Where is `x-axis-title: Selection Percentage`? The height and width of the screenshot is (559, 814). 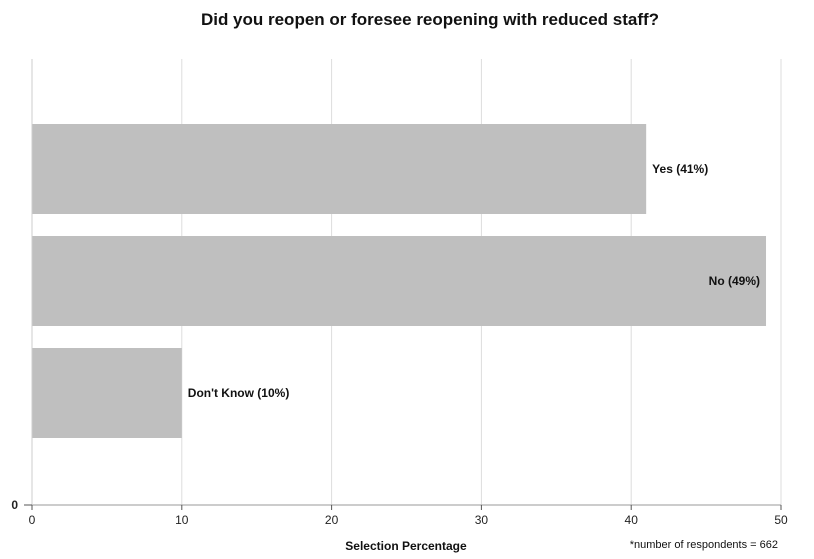 x-axis-title: Selection Percentage is located at coordinates (406, 546).